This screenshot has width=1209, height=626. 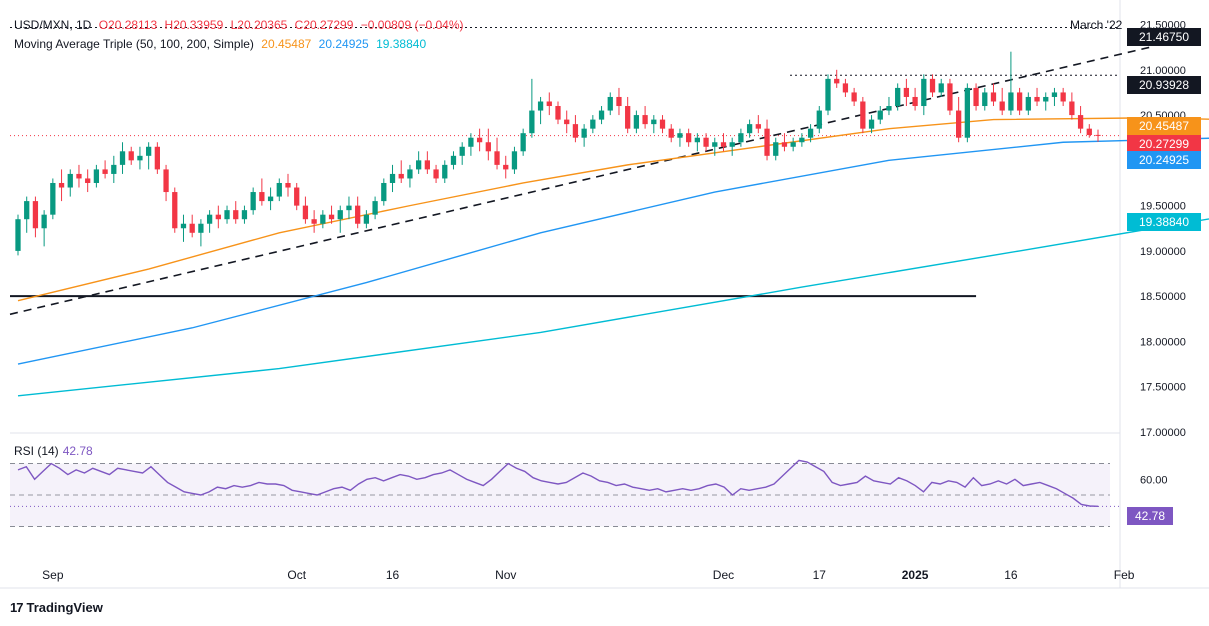 I want to click on ma100-value: 20.24925, so click(x=343, y=44).